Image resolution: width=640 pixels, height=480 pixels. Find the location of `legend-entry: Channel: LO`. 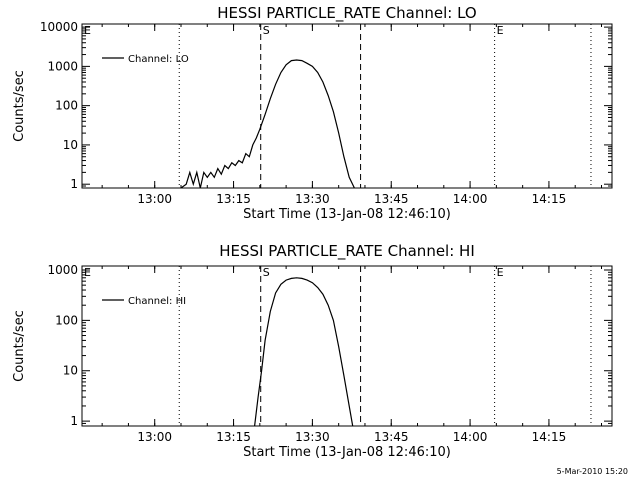

legend-entry: Channel: LO is located at coordinates (158, 59).